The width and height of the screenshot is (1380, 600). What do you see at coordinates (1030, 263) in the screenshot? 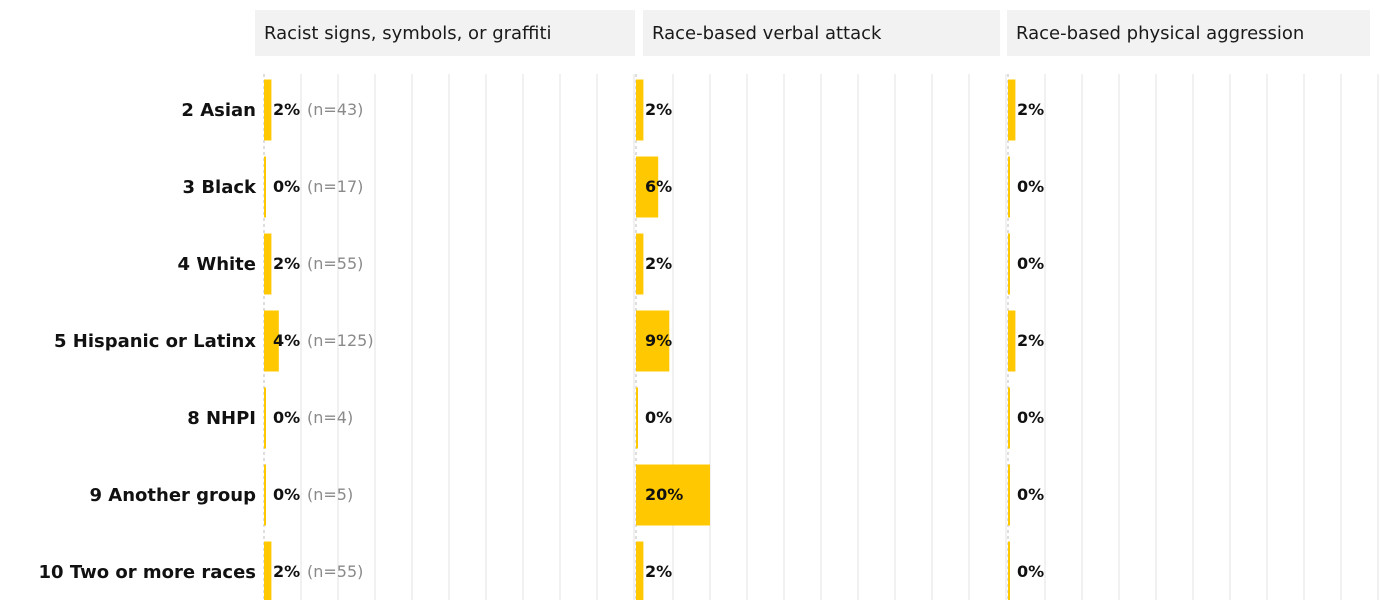
I see `value-label-race-based-physical-aggression-4-white: 0%` at bounding box center [1030, 263].